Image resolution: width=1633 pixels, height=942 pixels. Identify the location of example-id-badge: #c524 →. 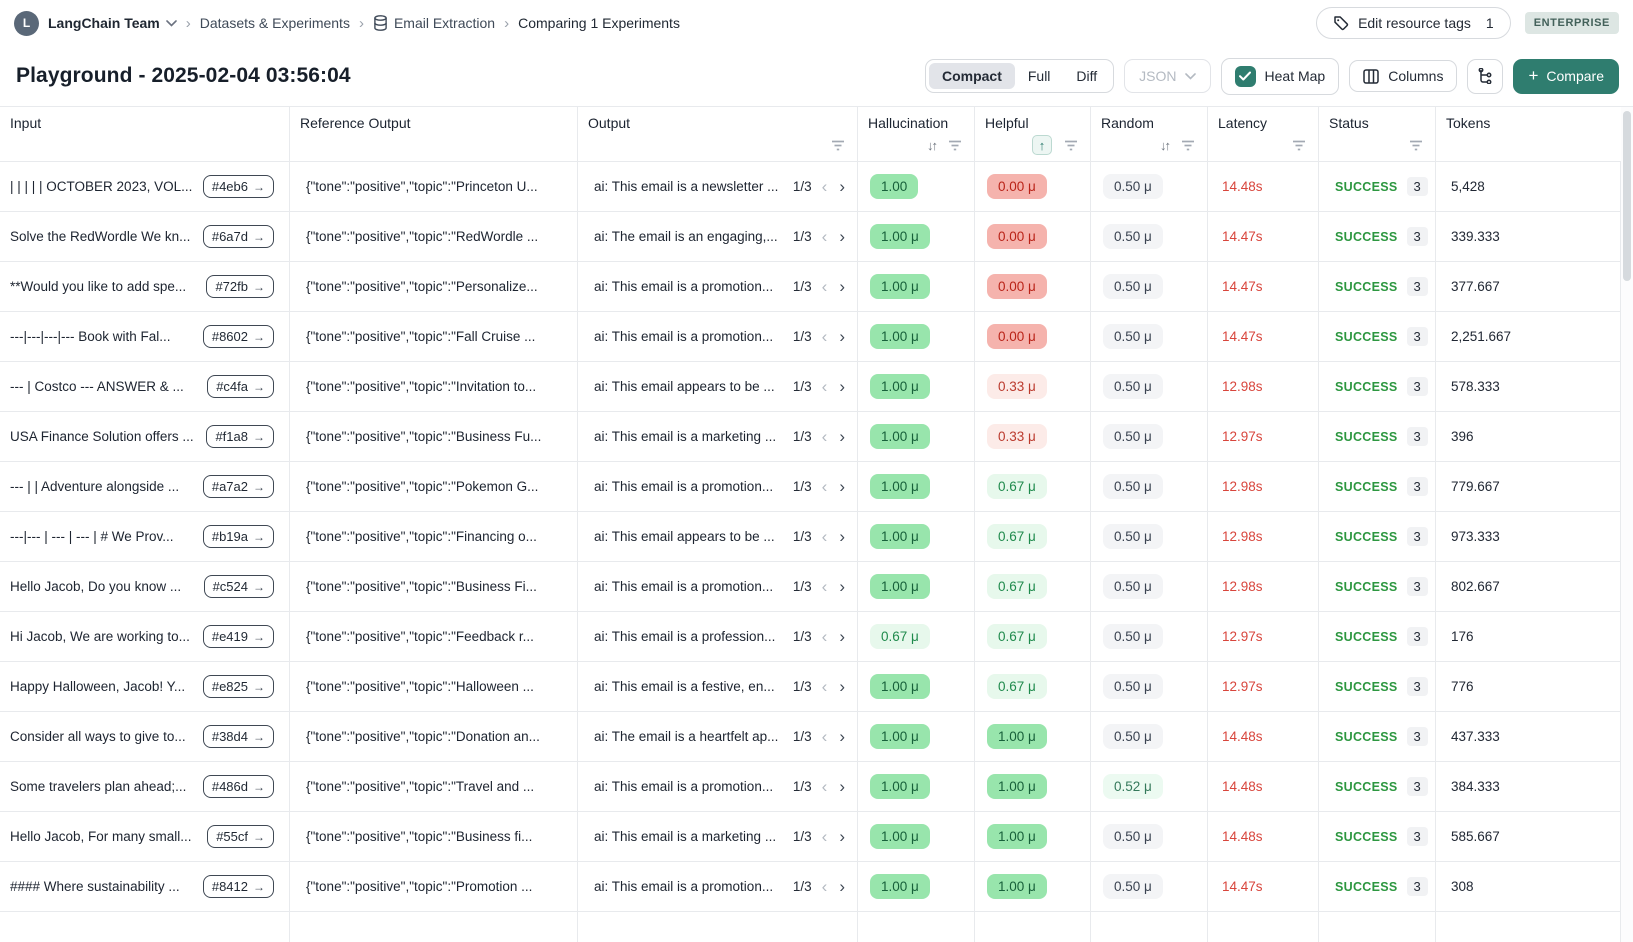
(238, 586).